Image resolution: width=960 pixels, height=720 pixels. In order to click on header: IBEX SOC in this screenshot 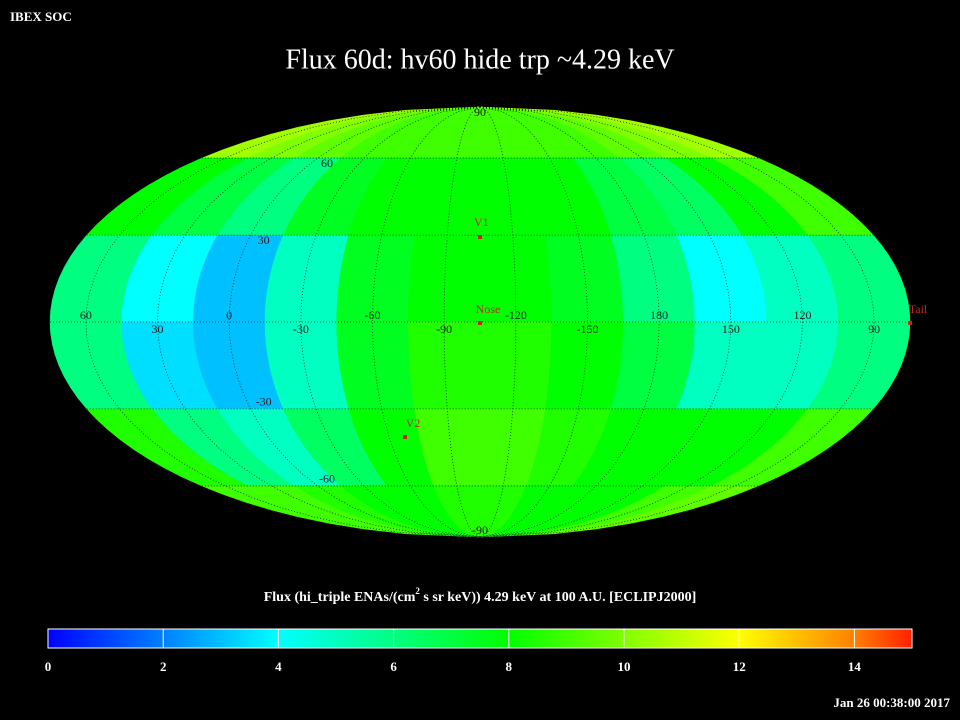, I will do `click(41, 16)`.